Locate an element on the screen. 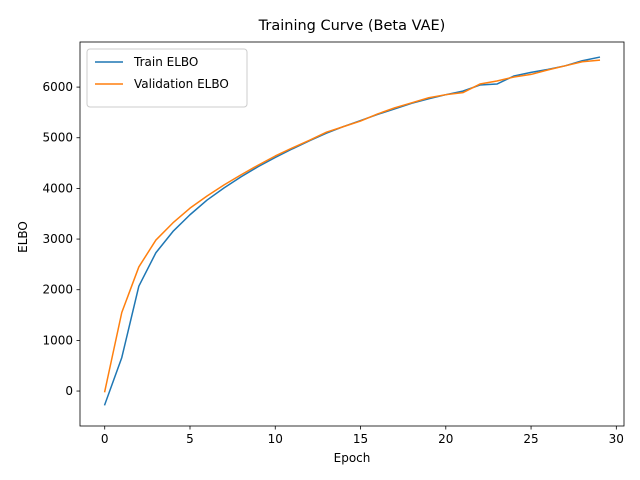  x-tick-label: 5 is located at coordinates (190, 439).